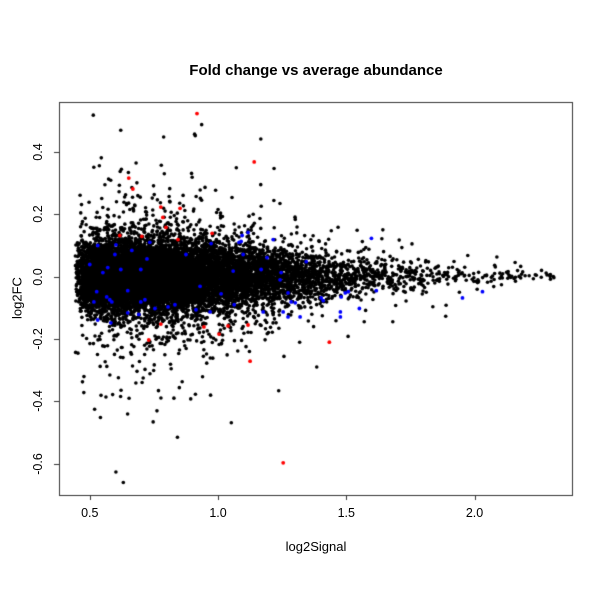  Describe the element at coordinates (316, 546) in the screenshot. I see `x-axis-label: log2Signal` at that location.